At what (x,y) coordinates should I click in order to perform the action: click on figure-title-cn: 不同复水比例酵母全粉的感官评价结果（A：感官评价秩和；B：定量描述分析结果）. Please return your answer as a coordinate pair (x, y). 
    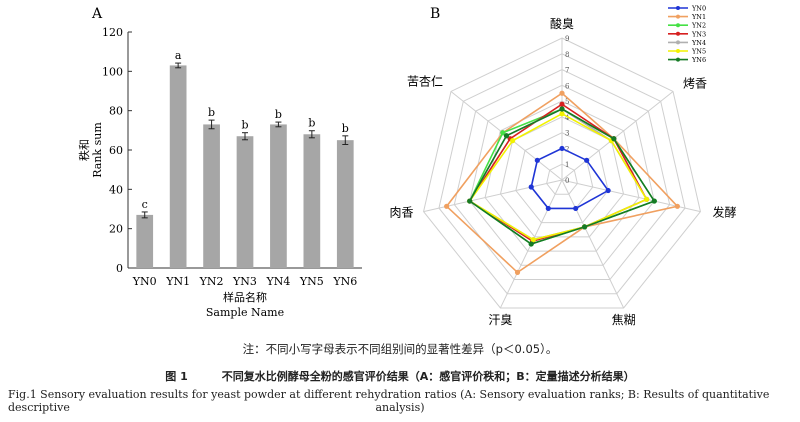
    Looking at the image, I should click on (428, 376).